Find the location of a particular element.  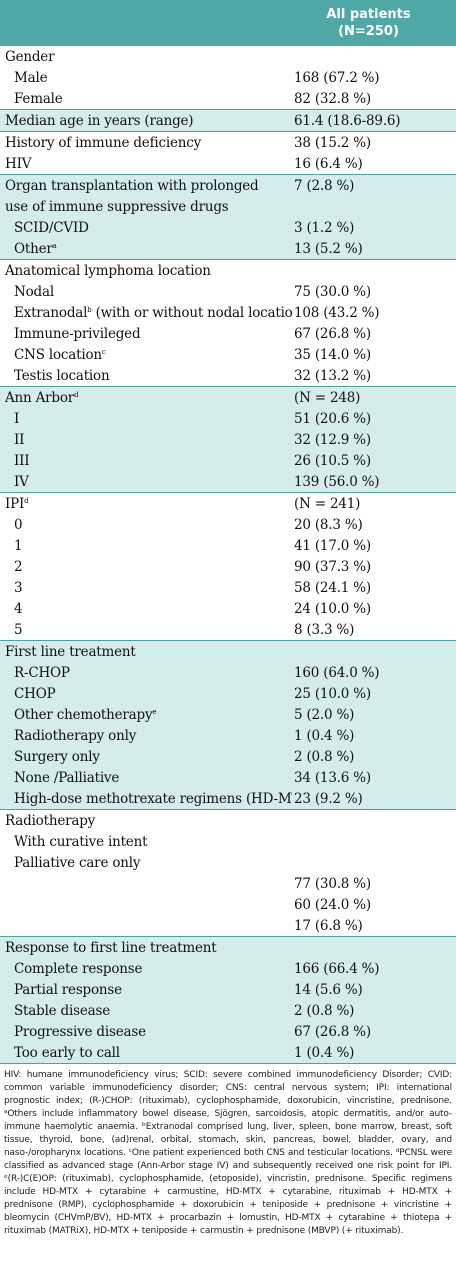

table-row: Testis location 32 (13.2 %) is located at coordinates (228, 375).